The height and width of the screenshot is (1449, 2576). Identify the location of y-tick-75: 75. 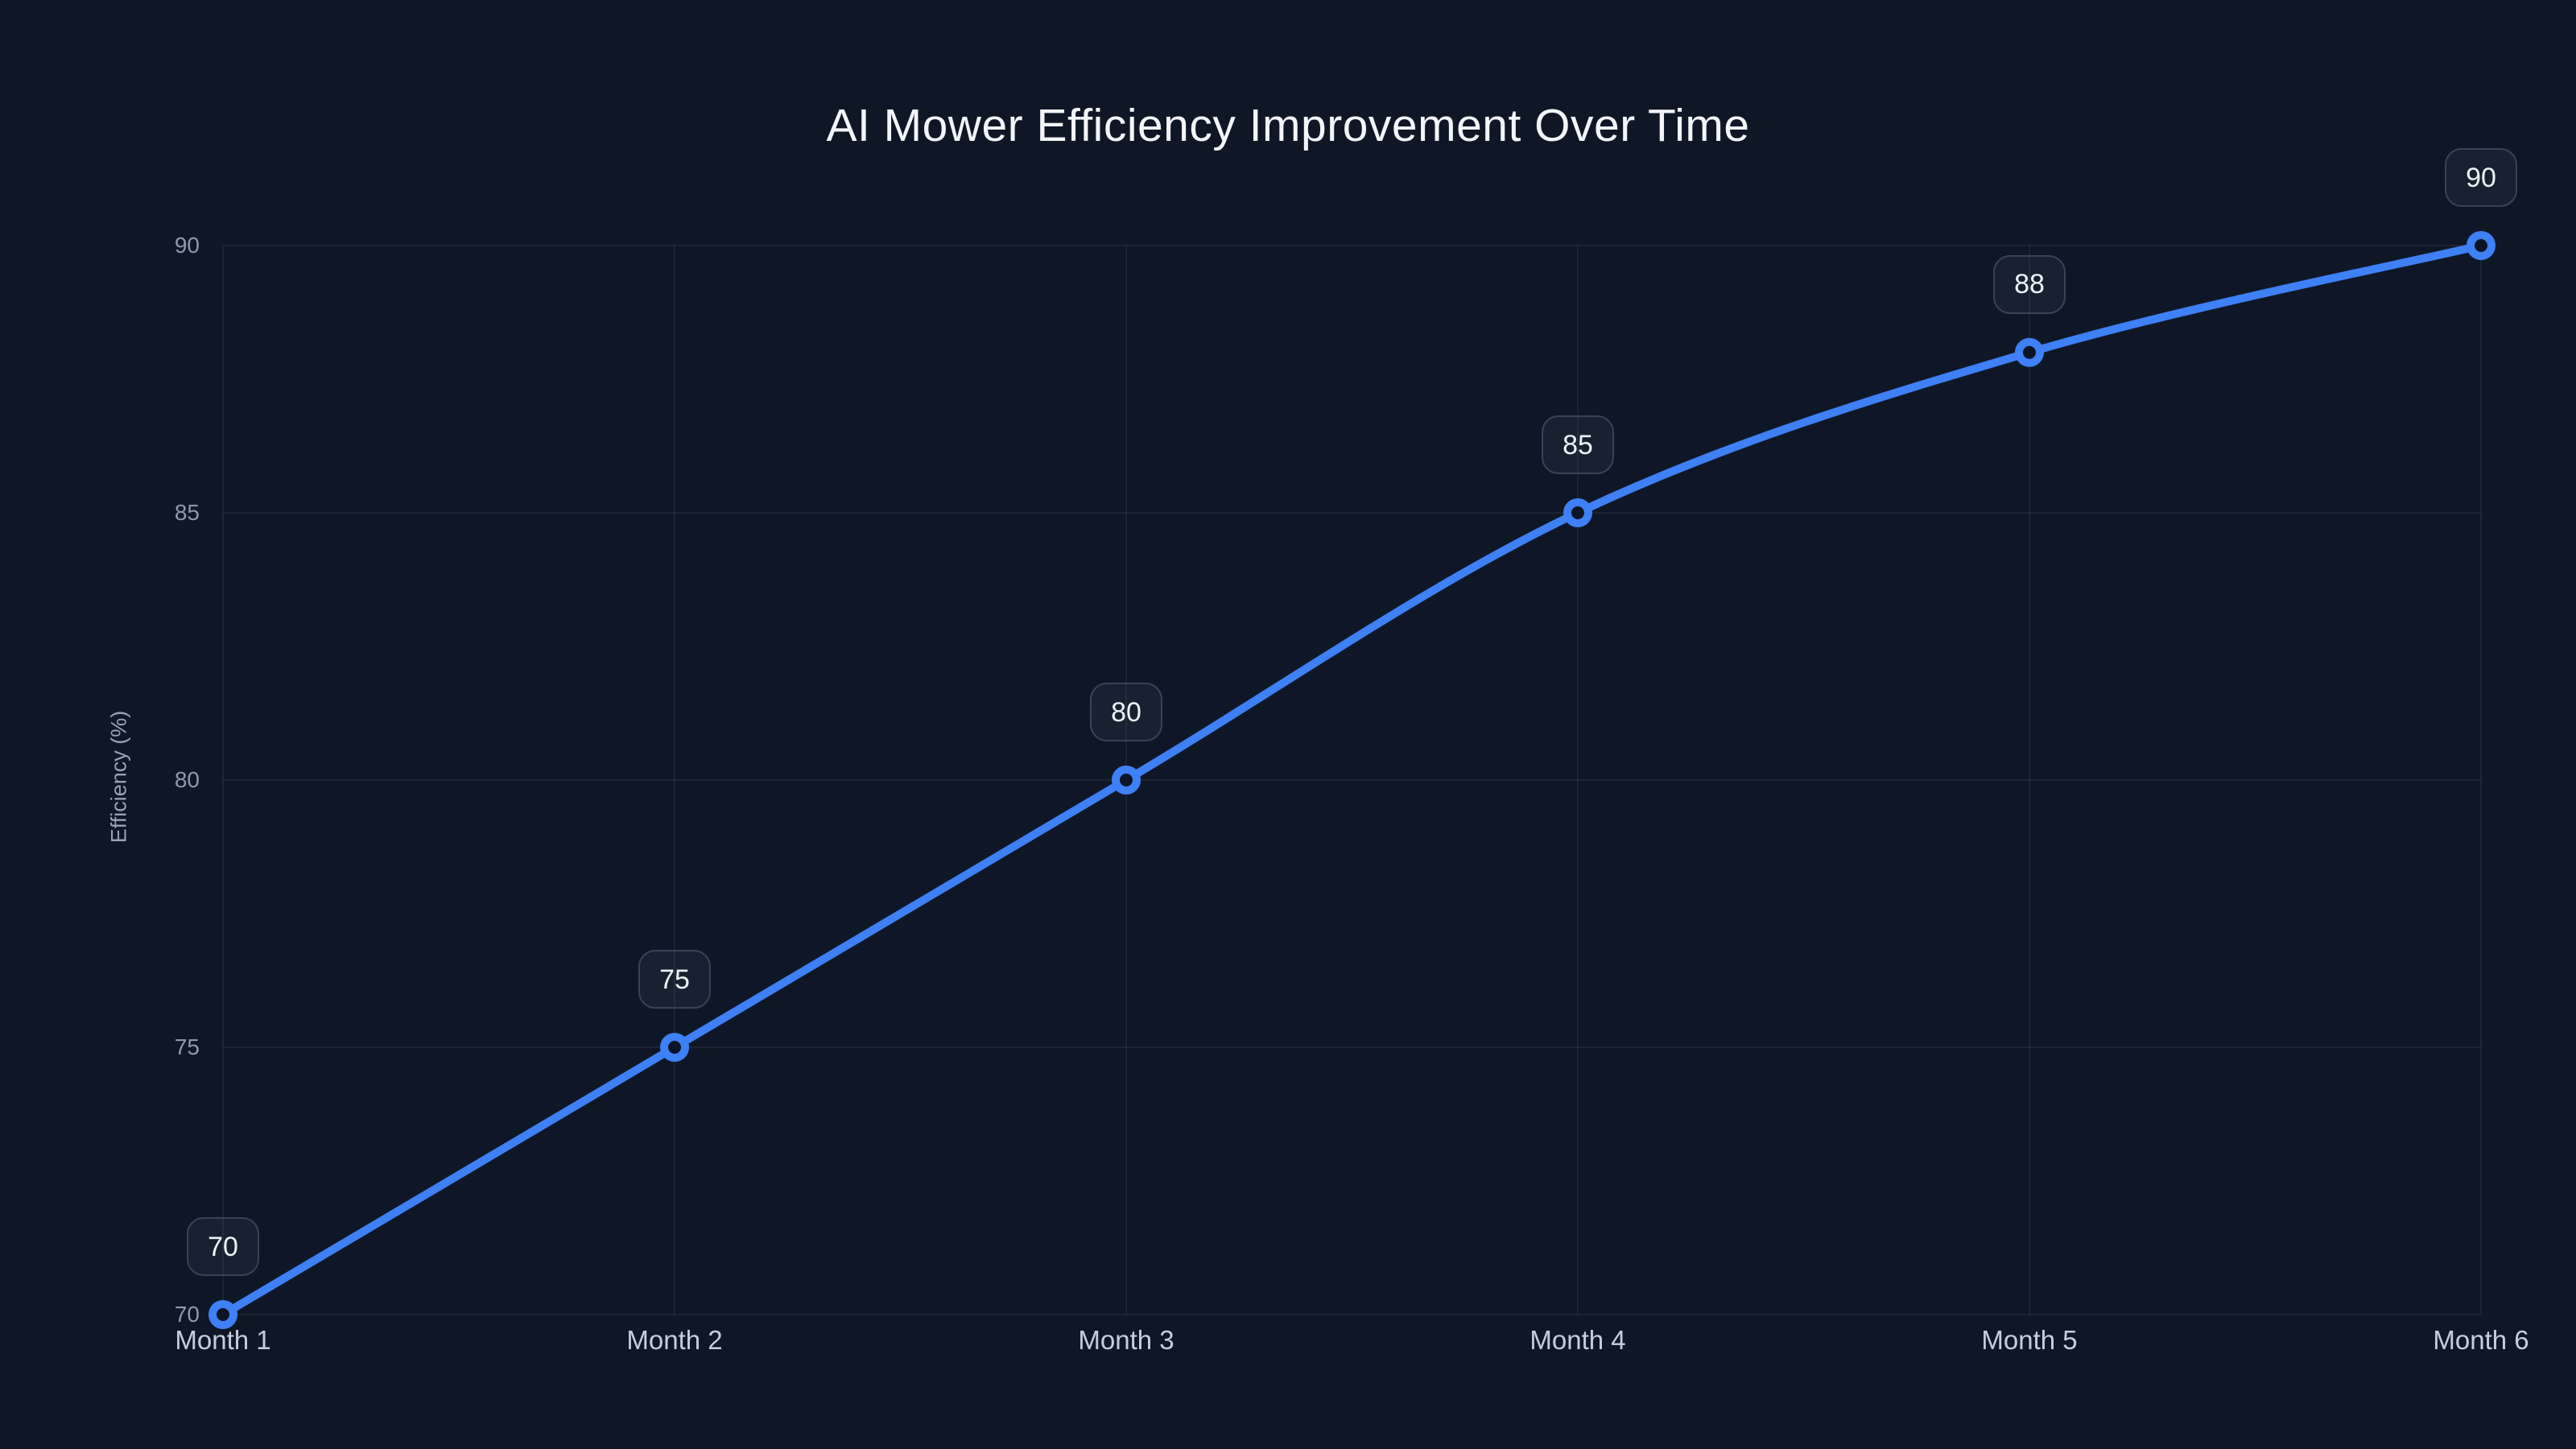
(187, 1046).